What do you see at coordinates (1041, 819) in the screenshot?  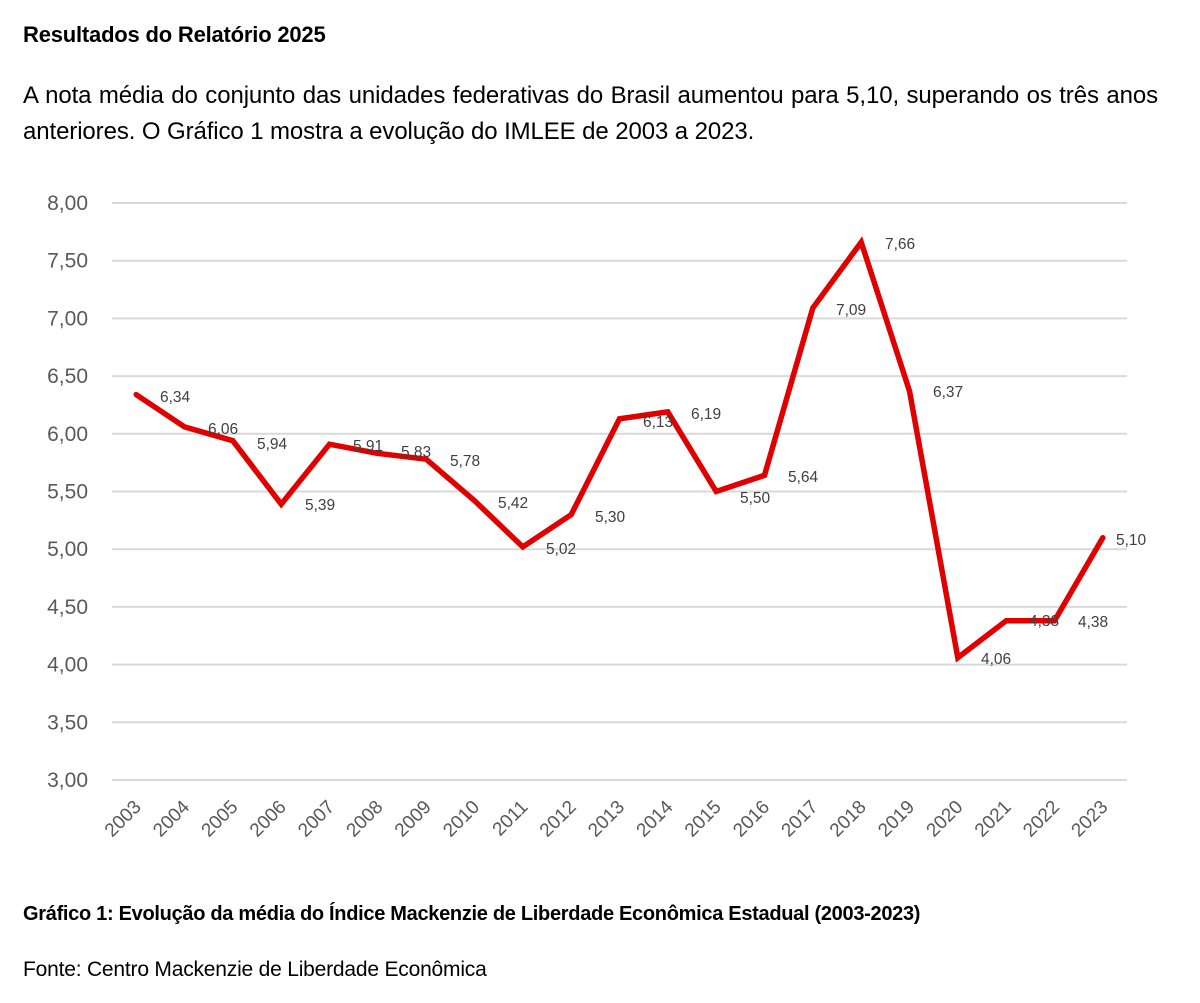 I see `x-tick-label: 2022` at bounding box center [1041, 819].